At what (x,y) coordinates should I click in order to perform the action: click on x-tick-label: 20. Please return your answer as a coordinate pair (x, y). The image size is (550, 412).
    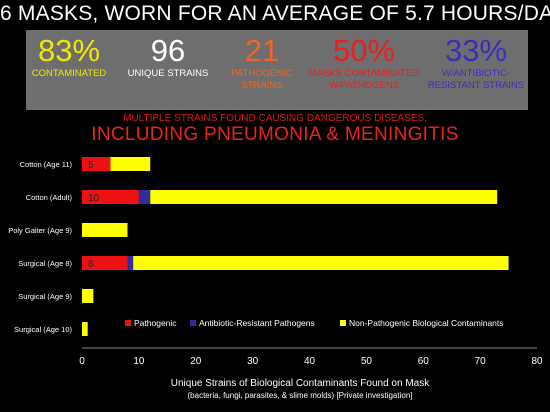
    Looking at the image, I should click on (196, 361).